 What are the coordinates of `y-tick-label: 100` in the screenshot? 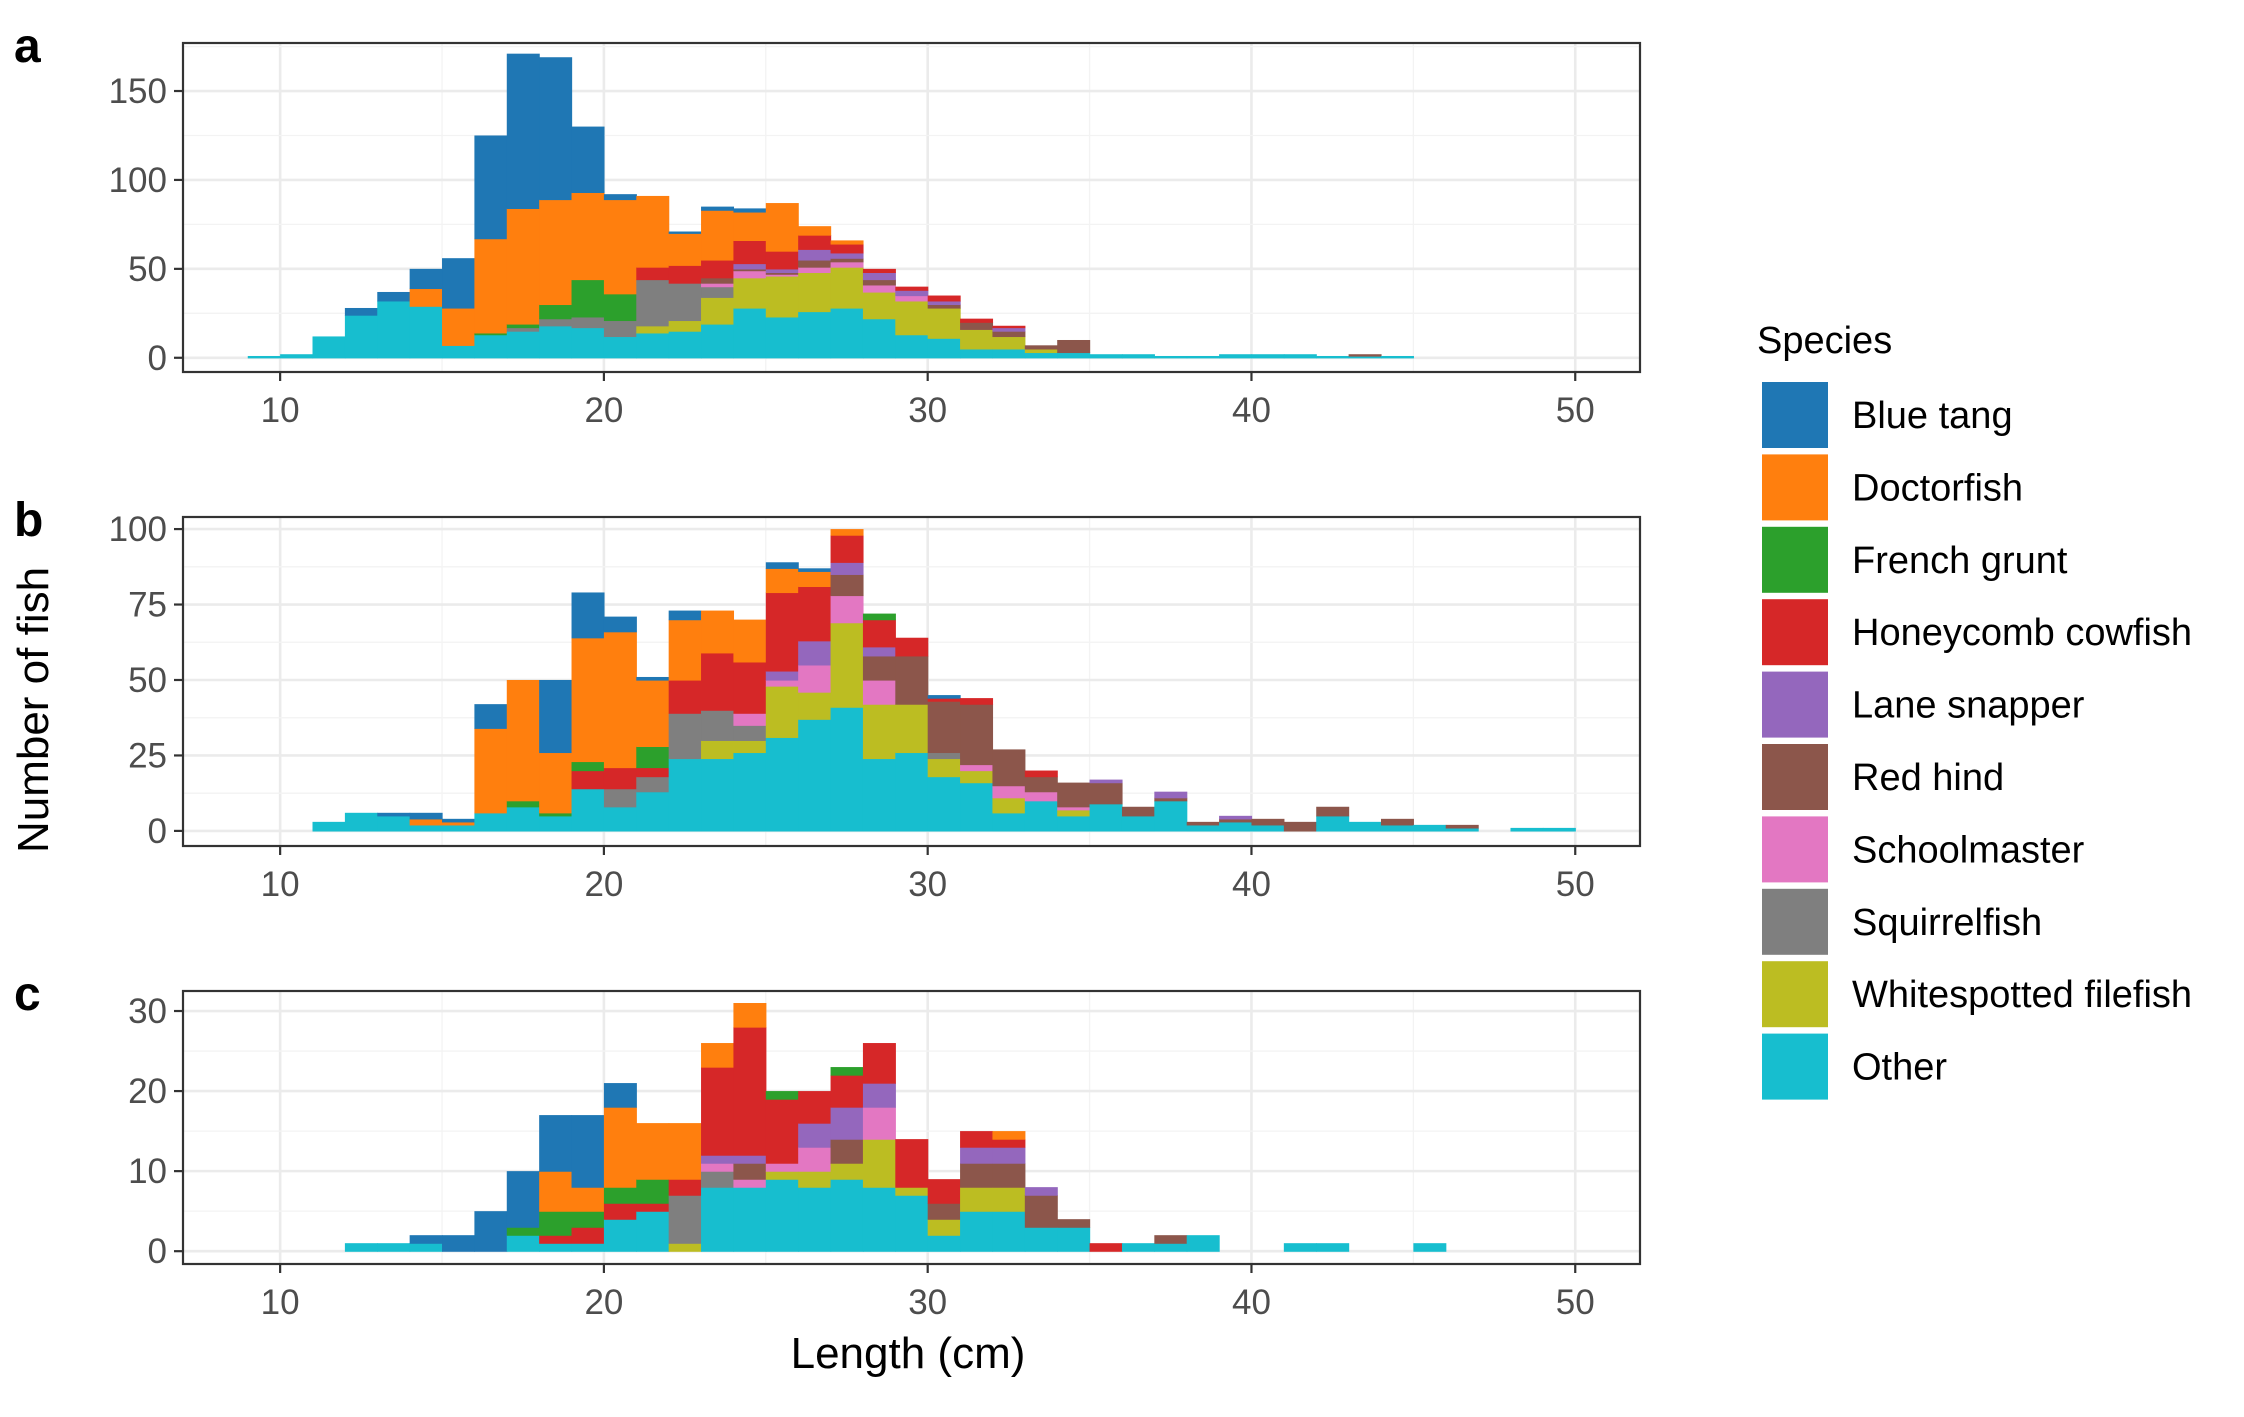 It's located at (138, 180).